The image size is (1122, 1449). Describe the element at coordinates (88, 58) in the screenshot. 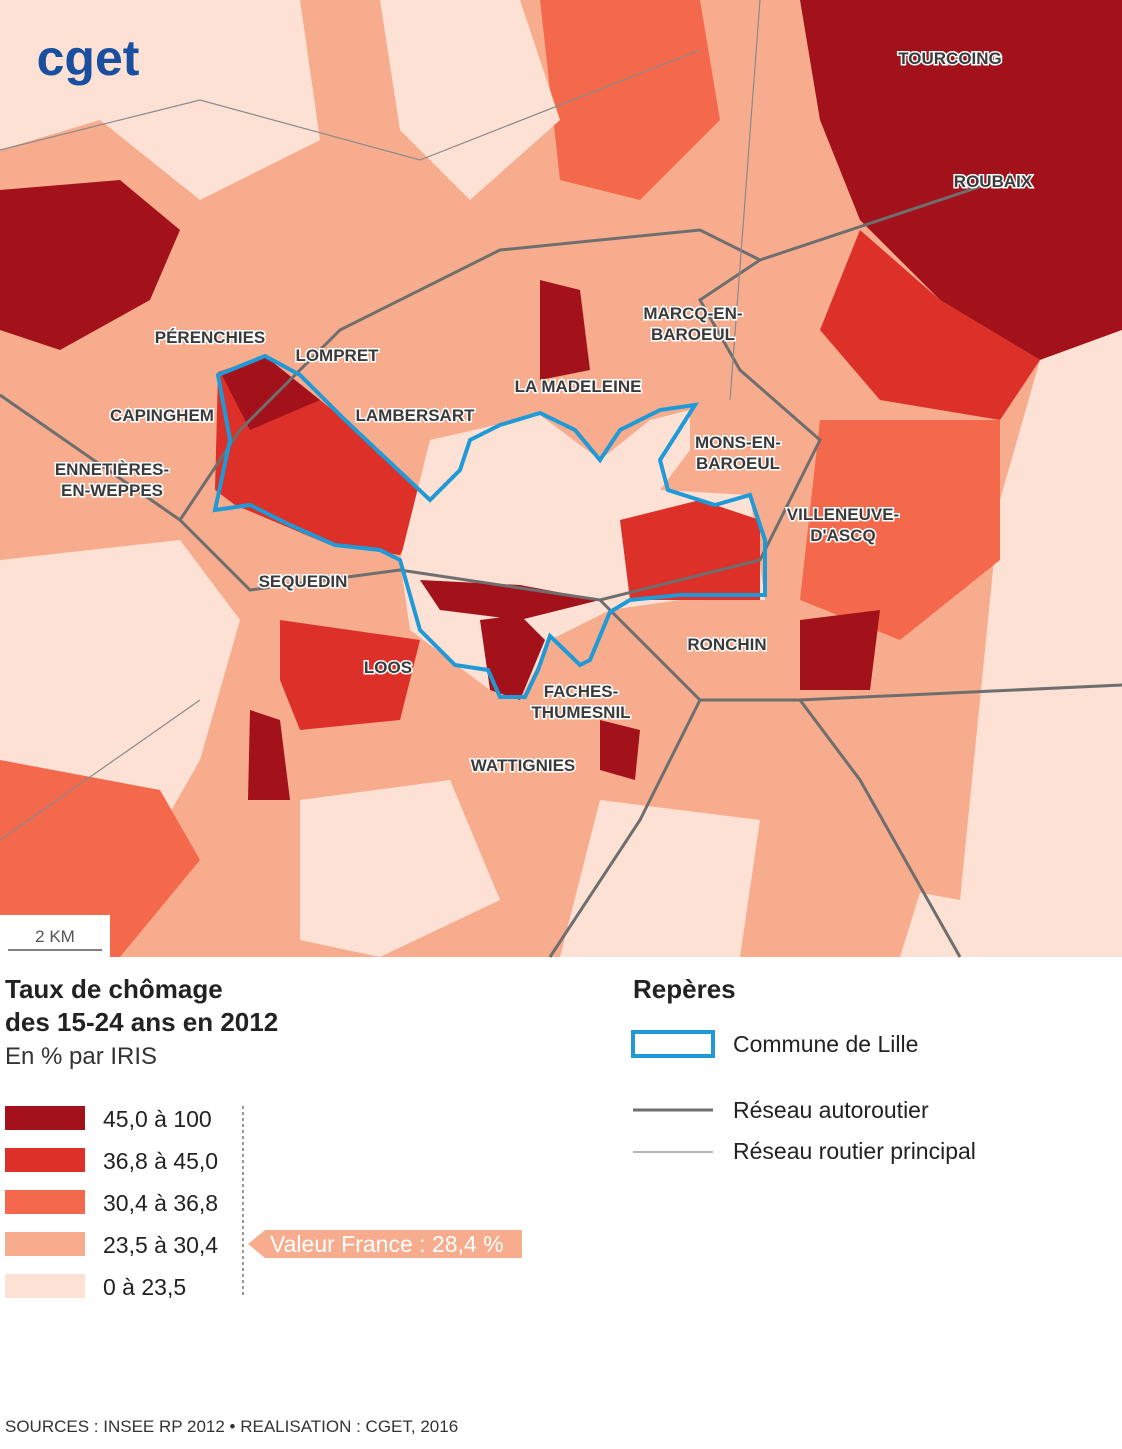

I see `logo: cget` at that location.